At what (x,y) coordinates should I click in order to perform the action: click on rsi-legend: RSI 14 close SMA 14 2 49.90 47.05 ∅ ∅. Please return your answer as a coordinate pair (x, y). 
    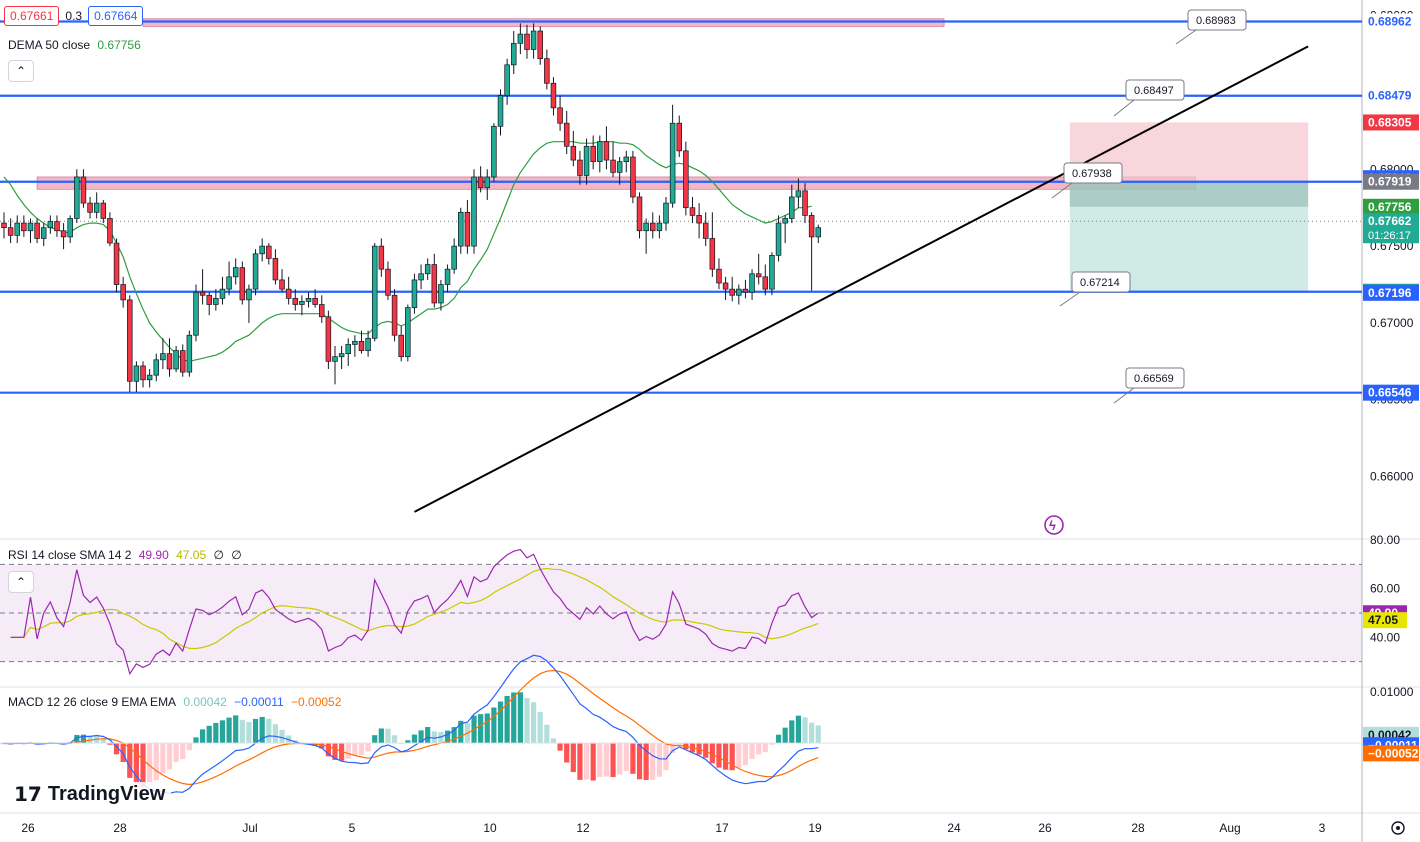
    Looking at the image, I should click on (127, 555).